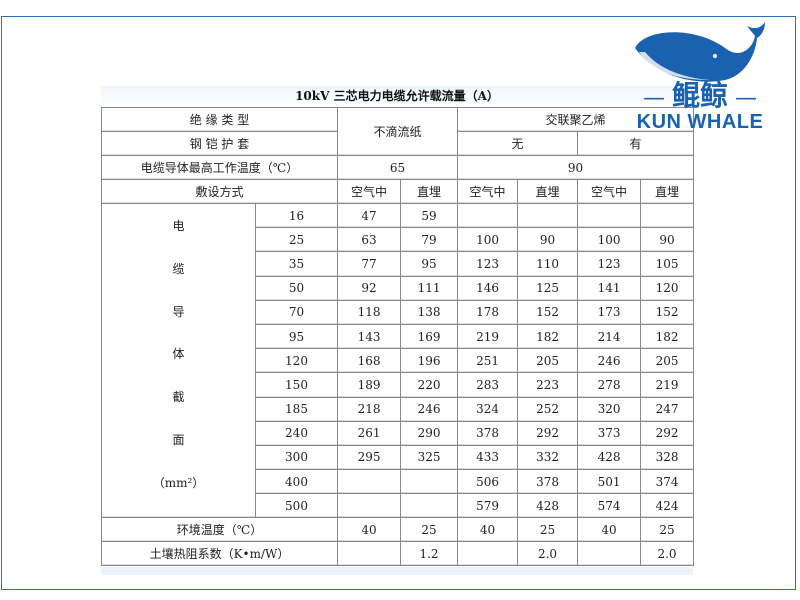 The width and height of the screenshot is (800, 600). I want to click on table-row: 500 579 428 574 424, so click(398, 506).